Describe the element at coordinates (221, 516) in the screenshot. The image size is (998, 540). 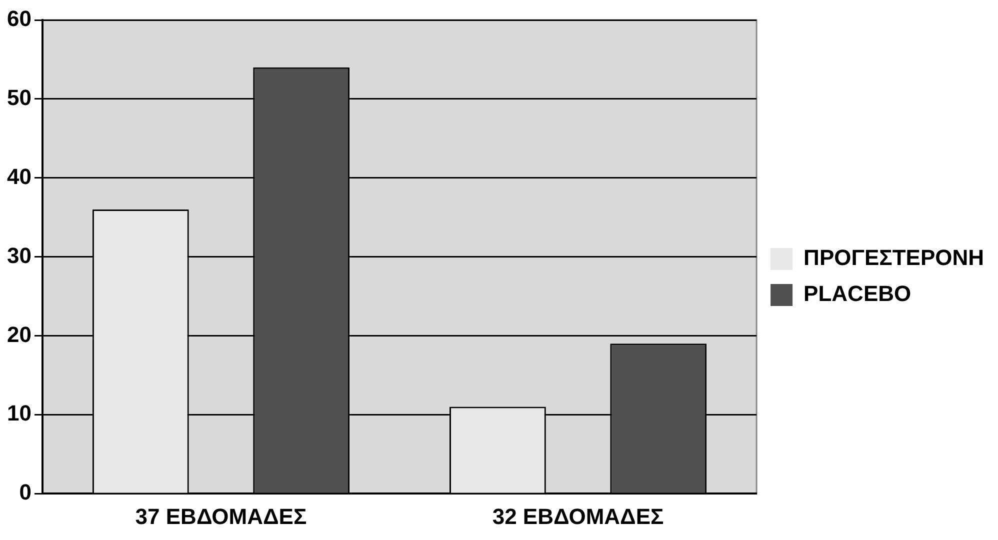
I see `x-tick-label: 37 ΕΒΔΟΜΑΔΕΣ` at that location.